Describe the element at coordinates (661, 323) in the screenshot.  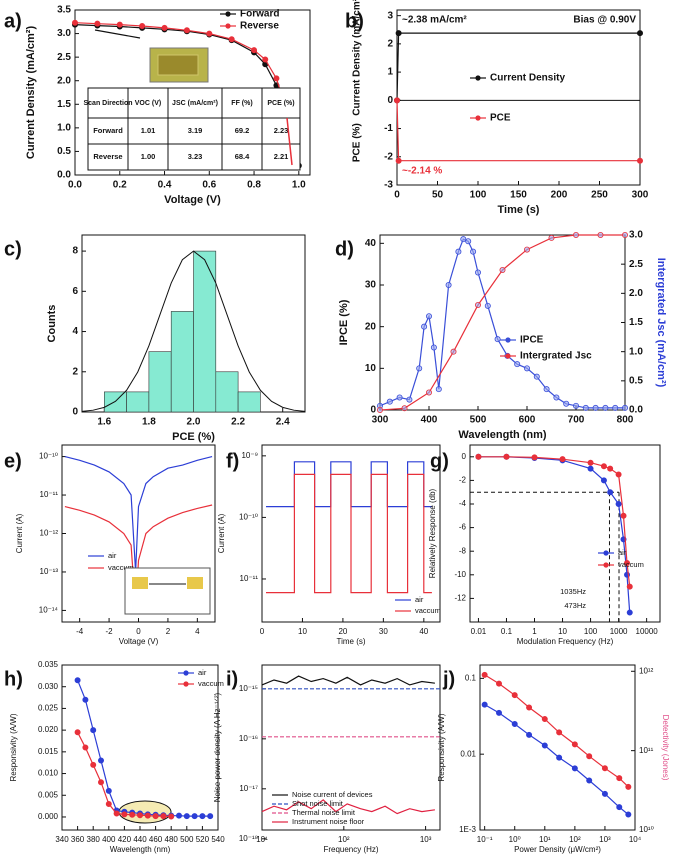
I see `y2-axis-label: Intergrated Jsc (mA/cm²)` at that location.